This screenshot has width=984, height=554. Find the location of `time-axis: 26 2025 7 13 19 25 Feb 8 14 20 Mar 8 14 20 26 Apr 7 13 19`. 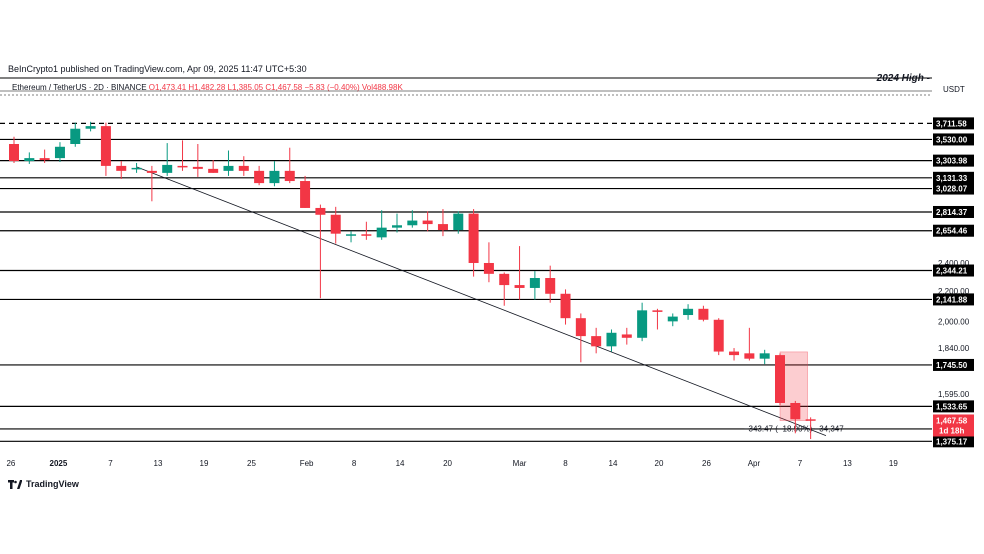

time-axis: 26 2025 7 13 19 25 Feb 8 14 20 Mar 8 14 20 26 Apr 7 13 19 is located at coordinates (452, 463).